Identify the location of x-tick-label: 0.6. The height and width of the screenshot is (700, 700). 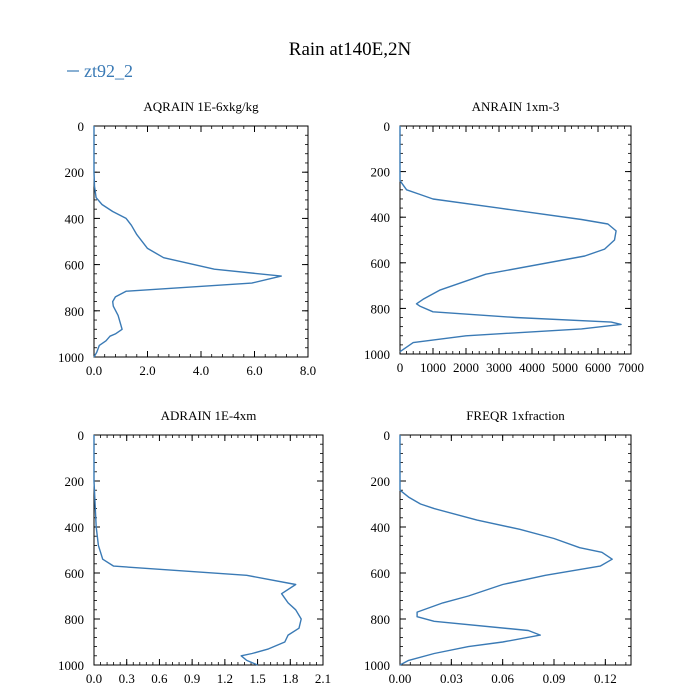
(159, 678).